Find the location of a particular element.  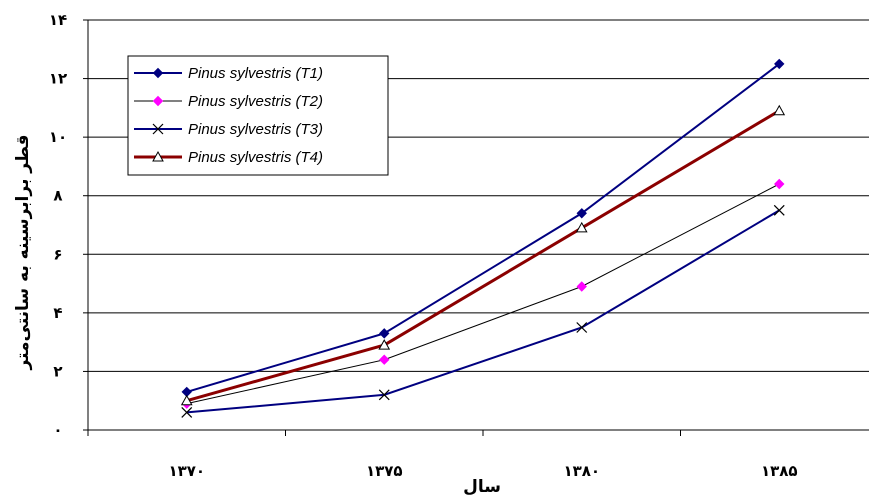

legend-item: Pinus sylvestris (T3) is located at coordinates (228, 129).